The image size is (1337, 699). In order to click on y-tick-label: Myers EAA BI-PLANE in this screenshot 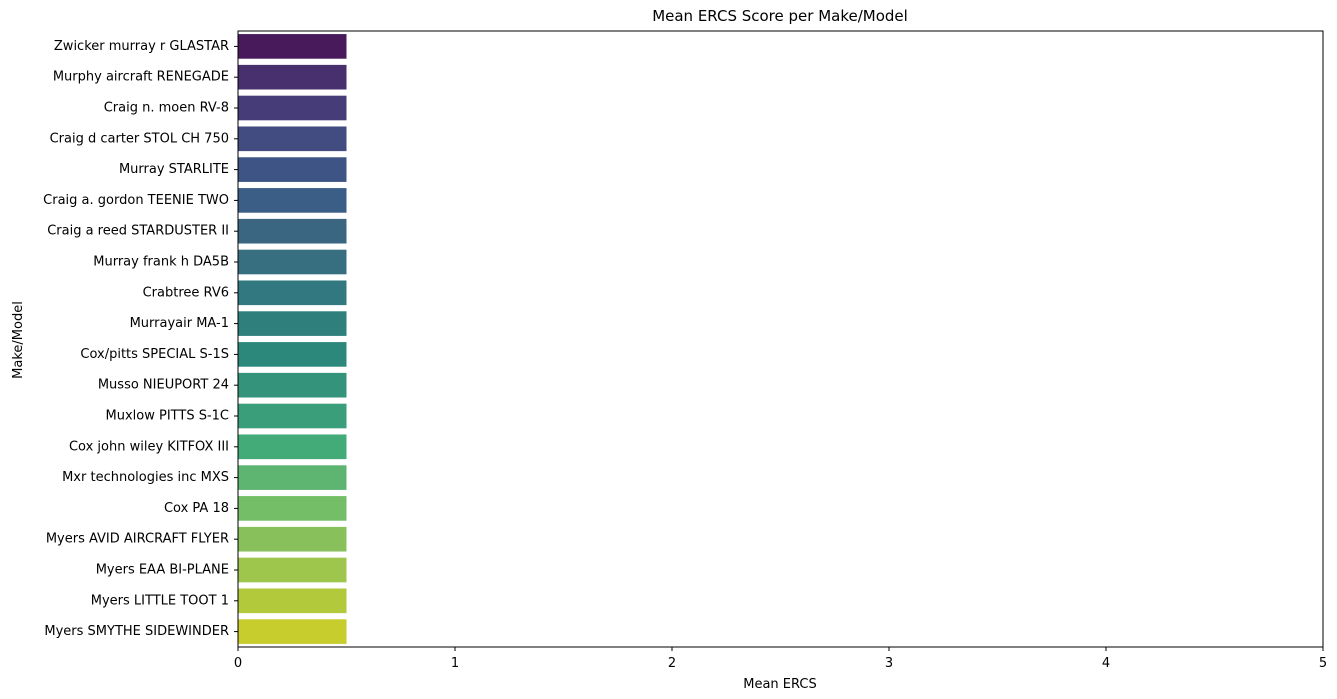, I will do `click(162, 570)`.